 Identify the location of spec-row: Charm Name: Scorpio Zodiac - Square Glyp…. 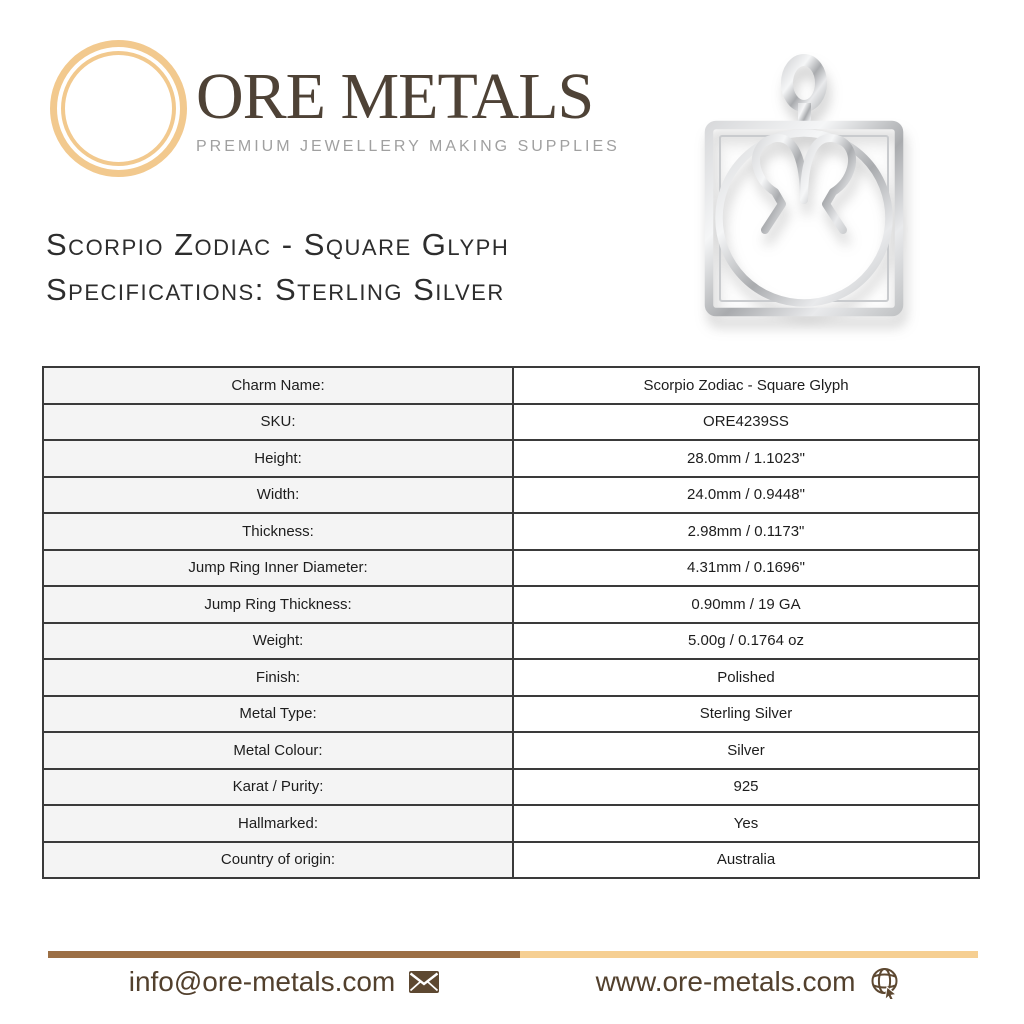
(511, 385).